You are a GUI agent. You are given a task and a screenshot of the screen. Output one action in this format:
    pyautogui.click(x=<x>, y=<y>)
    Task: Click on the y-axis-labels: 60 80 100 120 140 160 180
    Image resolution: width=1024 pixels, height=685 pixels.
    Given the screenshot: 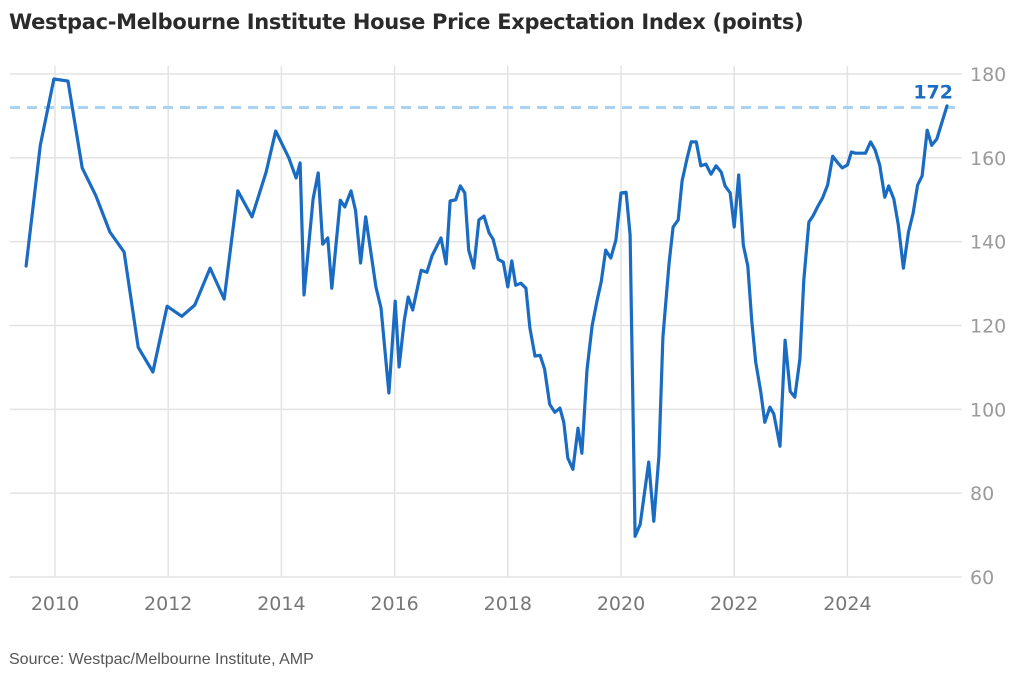 What is the action you would take?
    pyautogui.click(x=988, y=326)
    